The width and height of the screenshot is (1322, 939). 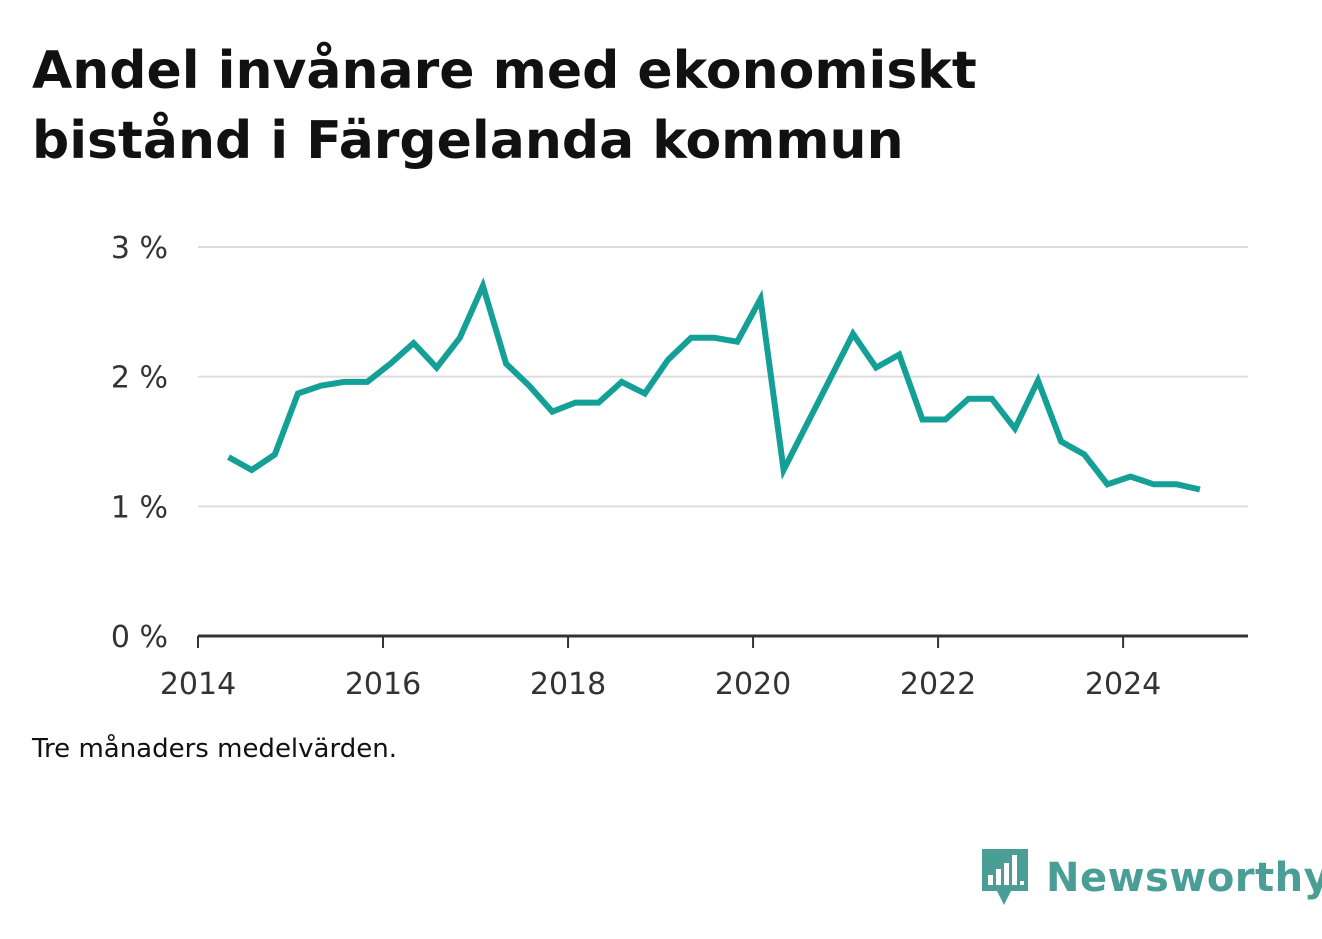 I want to click on y-axis-labels: 0 % 1 % 2 % 3 %, so click(x=139, y=443).